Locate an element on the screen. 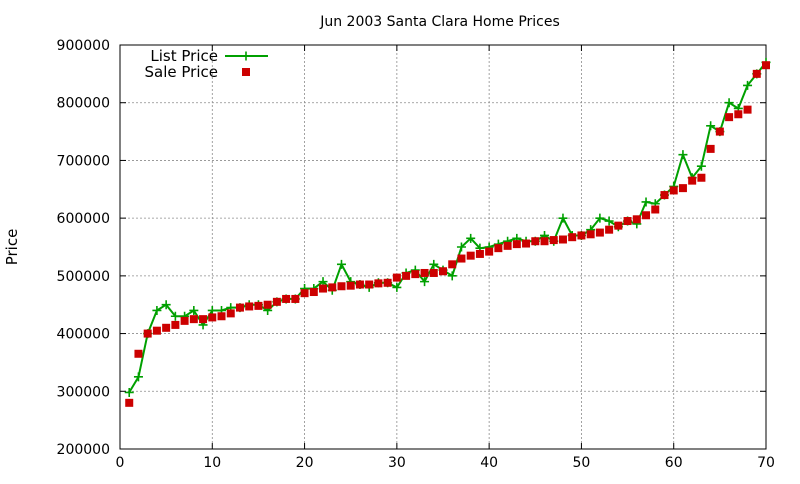 Image resolution: width=800 pixels, height=484 pixels. legend-plus-marker is located at coordinates (246, 56).